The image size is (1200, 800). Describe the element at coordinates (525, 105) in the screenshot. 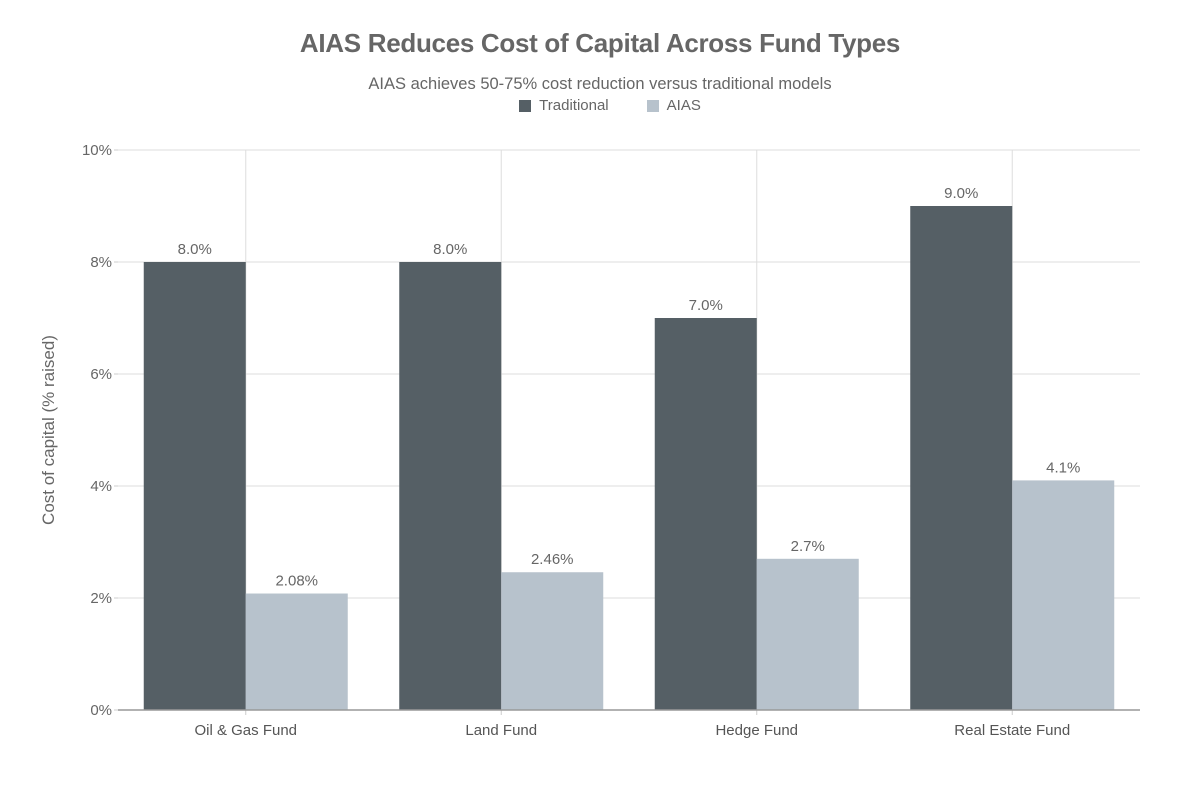

I see `legend-swatch-traditional` at that location.